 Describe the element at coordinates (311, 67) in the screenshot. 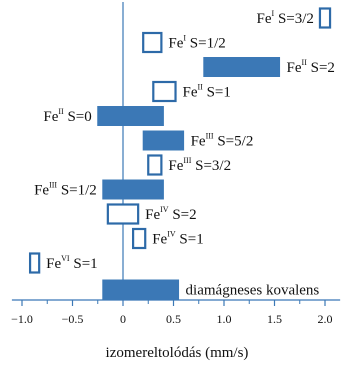

I see `row-label: FeII S=2` at that location.